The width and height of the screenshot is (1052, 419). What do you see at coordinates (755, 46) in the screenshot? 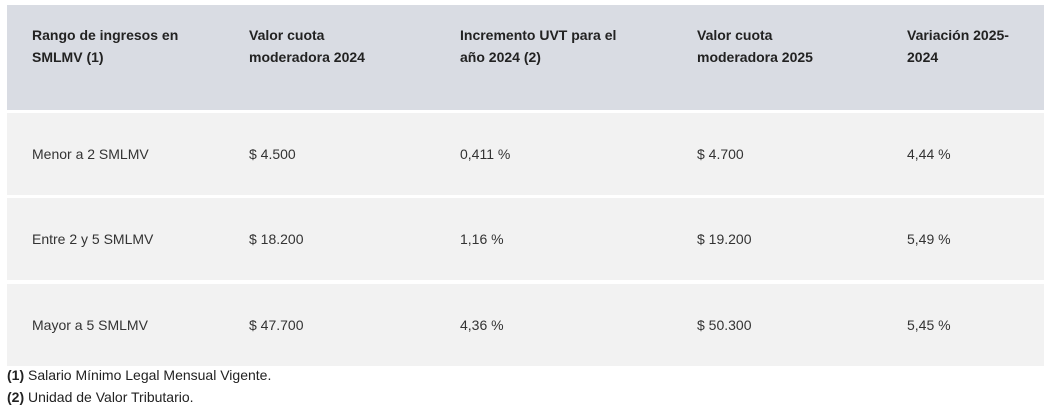
I see `header-cell: Valor cuota moderadora 2025` at bounding box center [755, 46].